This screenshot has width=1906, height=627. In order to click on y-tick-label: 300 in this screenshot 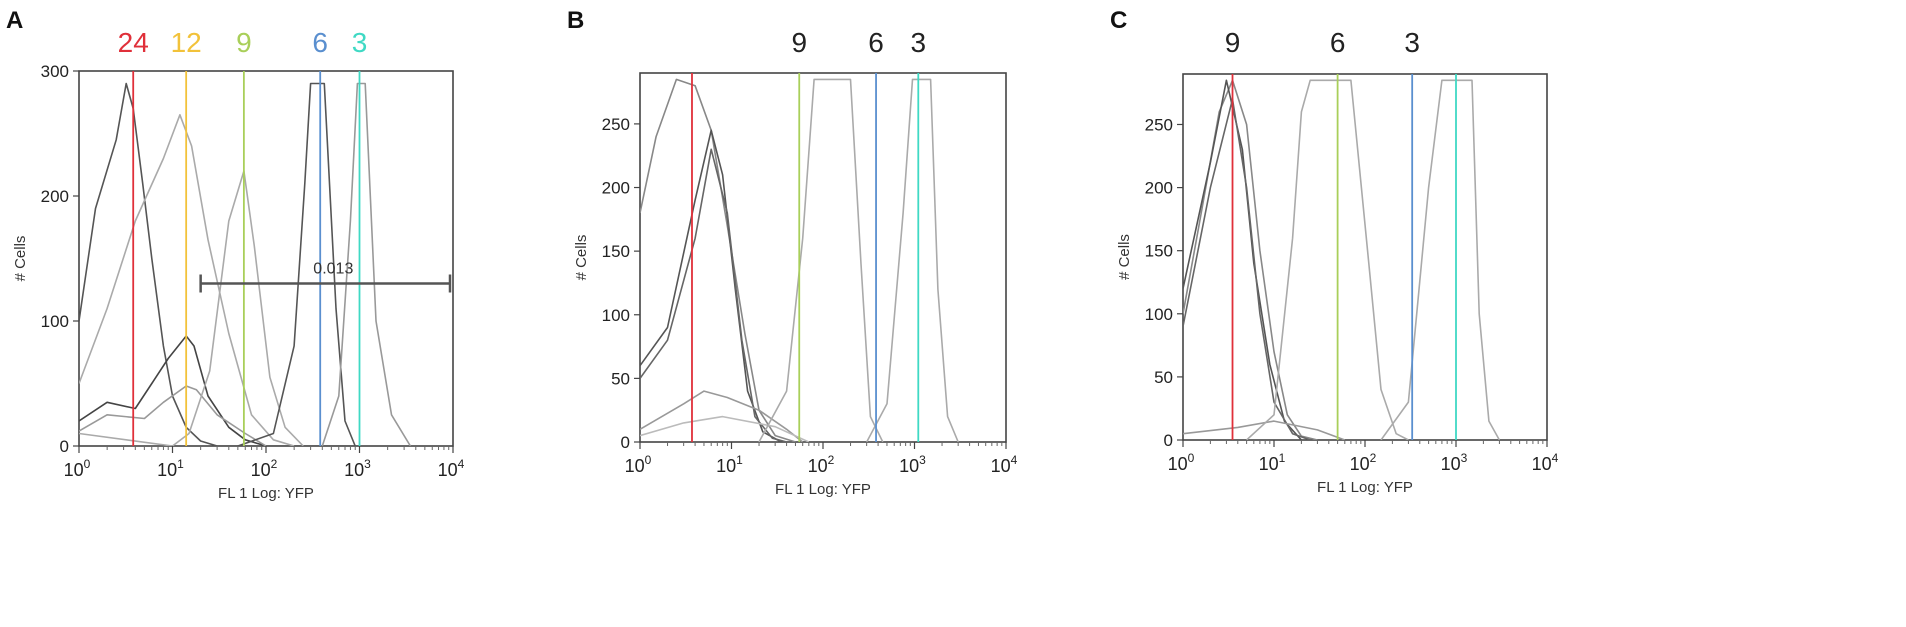, I will do `click(55, 71)`.